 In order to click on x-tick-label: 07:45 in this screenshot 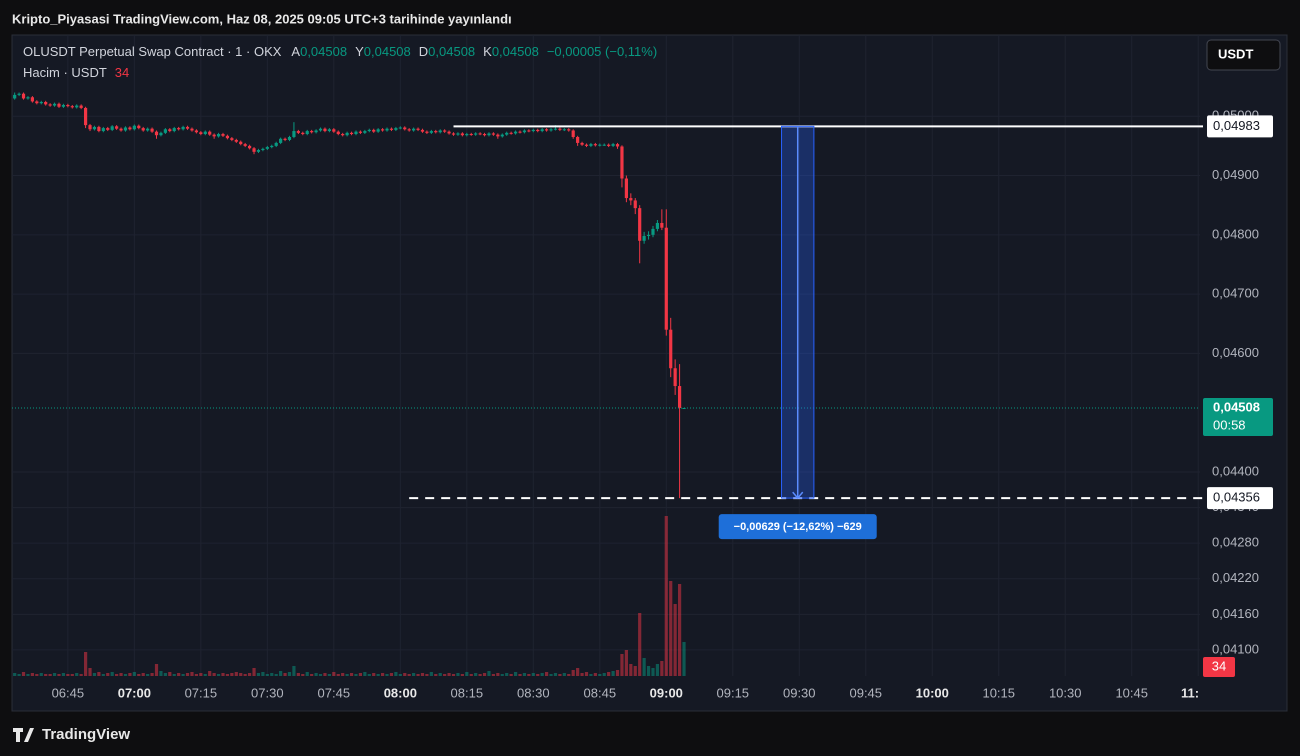, I will do `click(334, 692)`.